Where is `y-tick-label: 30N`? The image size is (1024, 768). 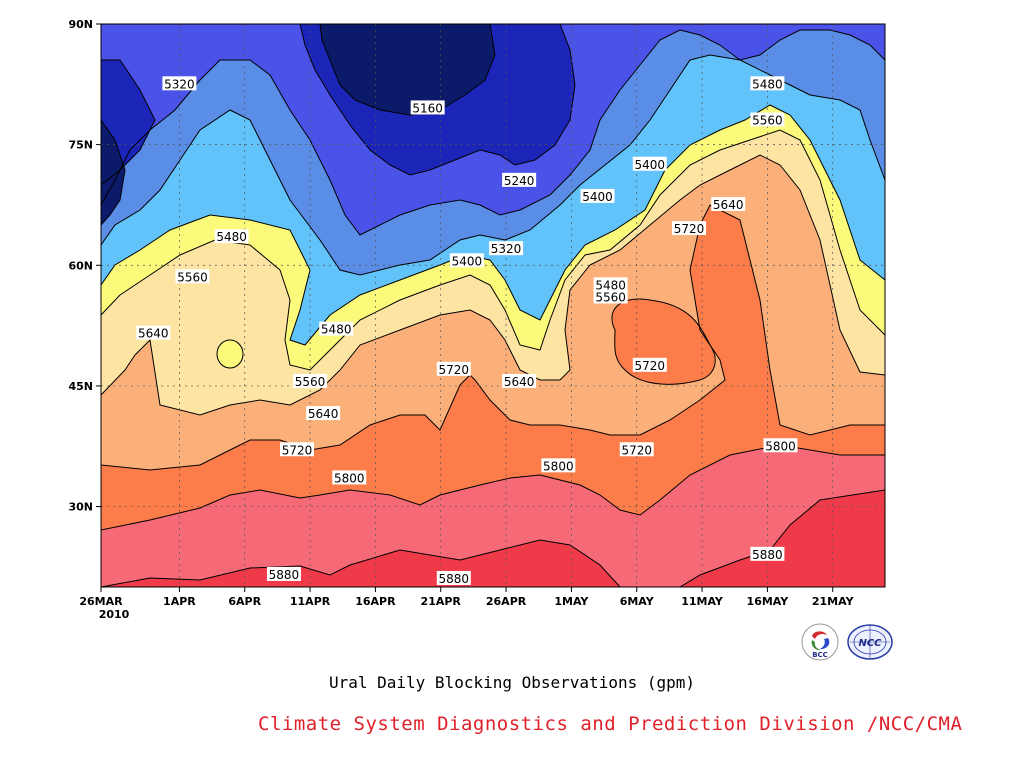
y-tick-label: 30N is located at coordinates (80, 507).